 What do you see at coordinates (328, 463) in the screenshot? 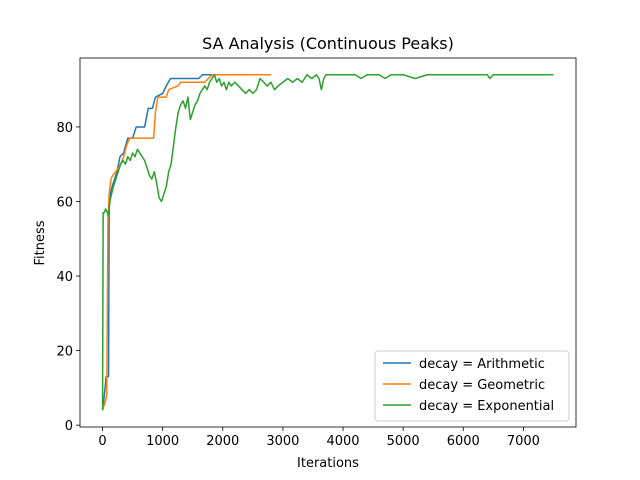
I see `x-axis-label: Iterations` at bounding box center [328, 463].